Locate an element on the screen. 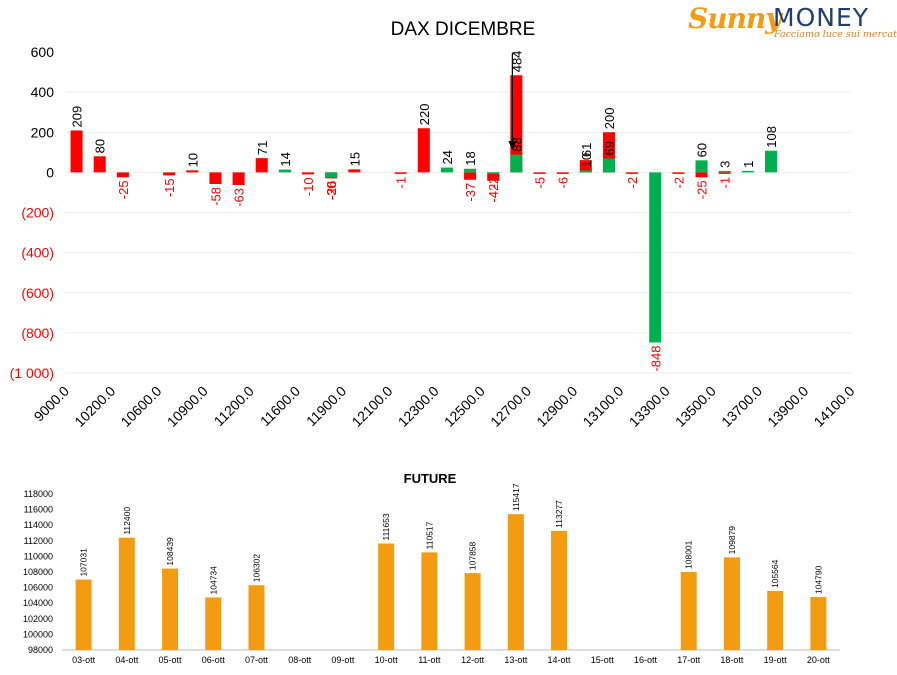  data-label: -15 is located at coordinates (169, 187).